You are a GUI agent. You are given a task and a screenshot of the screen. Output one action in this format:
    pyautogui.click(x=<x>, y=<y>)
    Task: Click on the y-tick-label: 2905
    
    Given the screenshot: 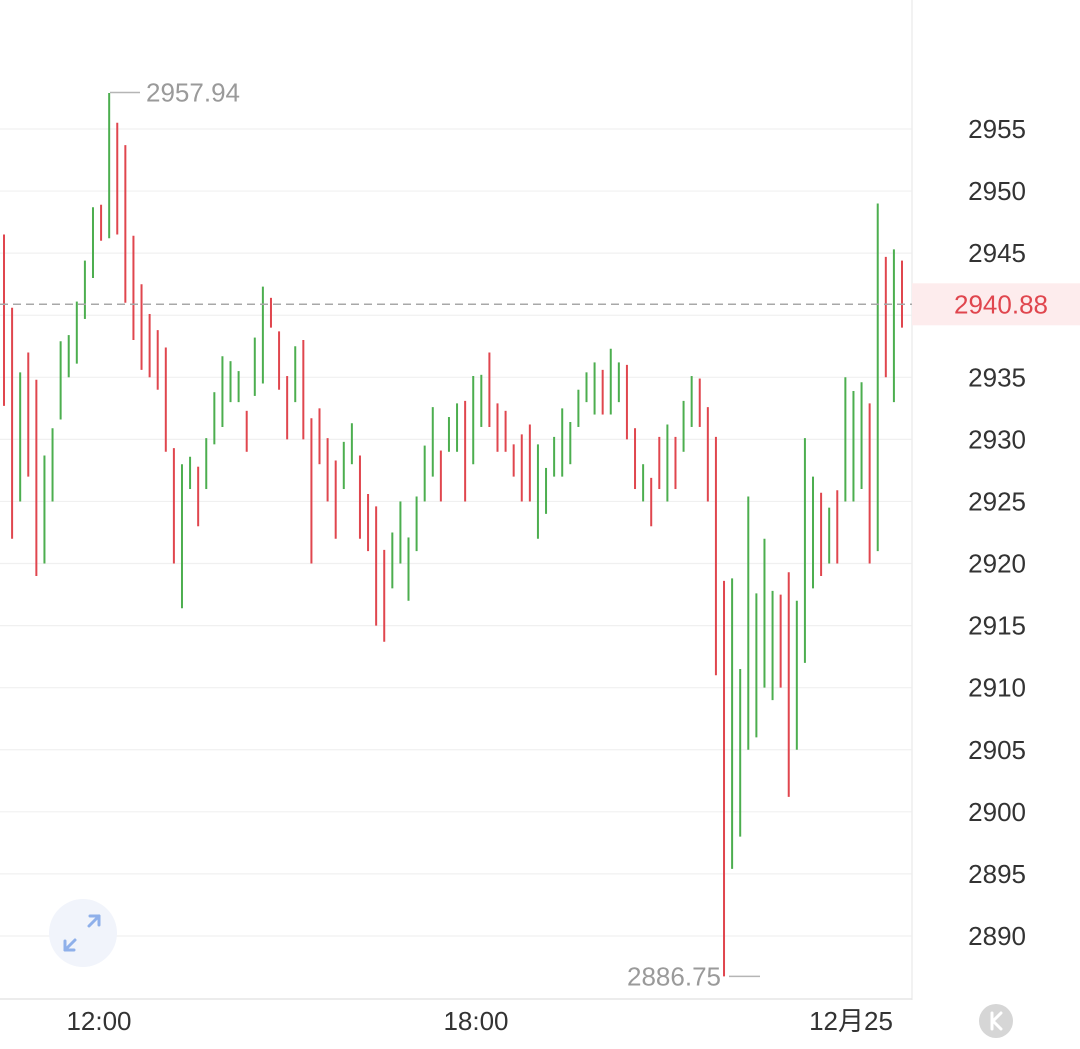 What is the action you would take?
    pyautogui.click(x=997, y=750)
    